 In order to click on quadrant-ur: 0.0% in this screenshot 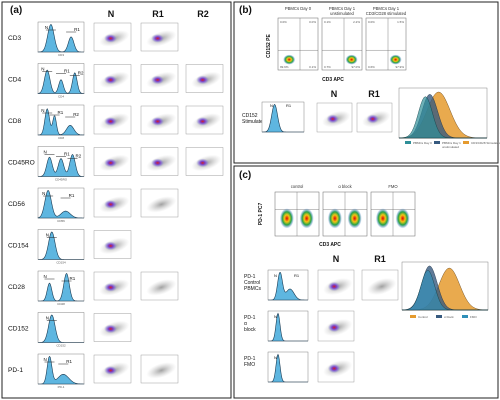, I will do `click(312, 22)`.